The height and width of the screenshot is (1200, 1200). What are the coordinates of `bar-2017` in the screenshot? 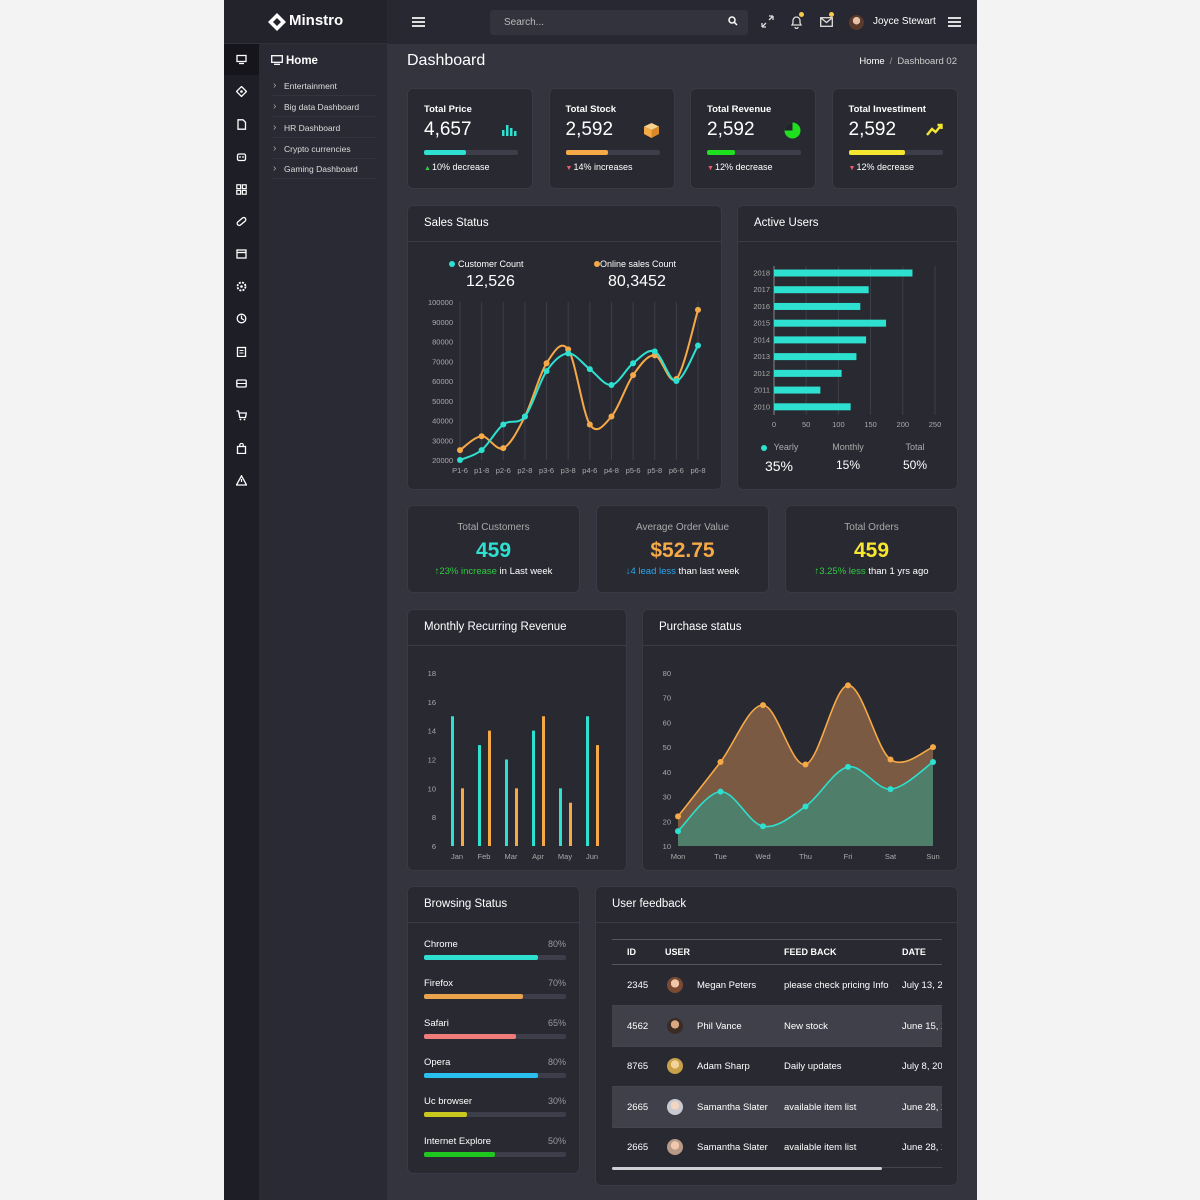 It's located at (821, 290).